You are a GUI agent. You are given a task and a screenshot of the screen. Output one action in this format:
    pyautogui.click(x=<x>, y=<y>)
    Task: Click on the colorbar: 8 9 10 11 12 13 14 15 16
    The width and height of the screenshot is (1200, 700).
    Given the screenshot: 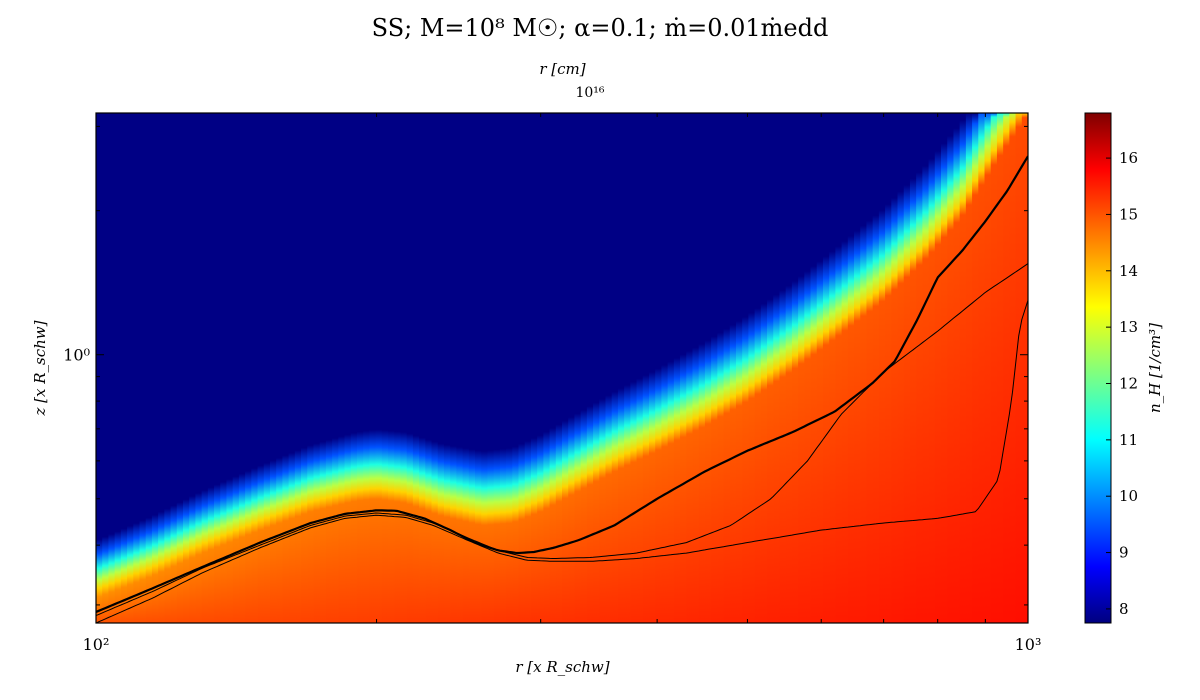 What is the action you would take?
    pyautogui.click(x=1111, y=368)
    